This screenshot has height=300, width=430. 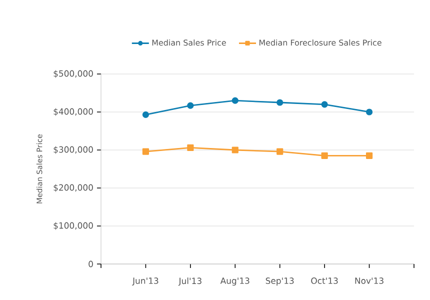 I want to click on x-tick-label: Nov'13, so click(x=369, y=281).